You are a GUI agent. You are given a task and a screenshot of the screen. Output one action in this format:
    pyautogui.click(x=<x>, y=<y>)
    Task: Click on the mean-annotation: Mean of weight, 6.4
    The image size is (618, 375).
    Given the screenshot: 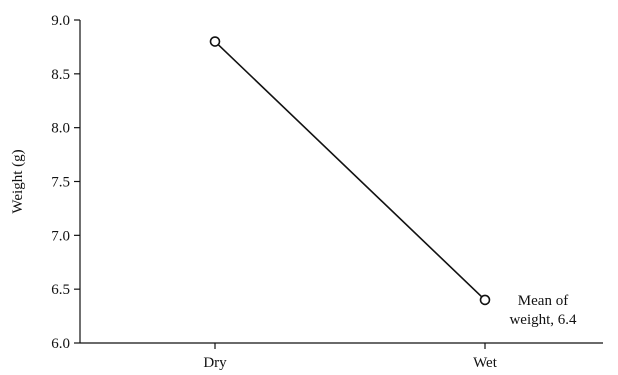 What is the action you would take?
    pyautogui.click(x=543, y=310)
    